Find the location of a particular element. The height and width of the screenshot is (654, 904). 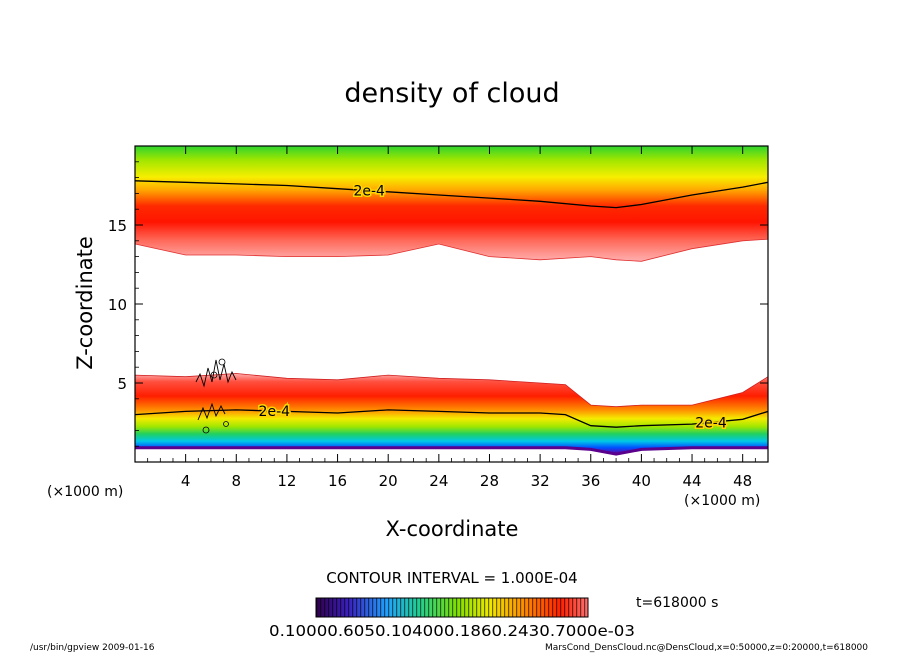

footer-left: /usr/bin/gpview 2009-01-16 is located at coordinates (92, 648).